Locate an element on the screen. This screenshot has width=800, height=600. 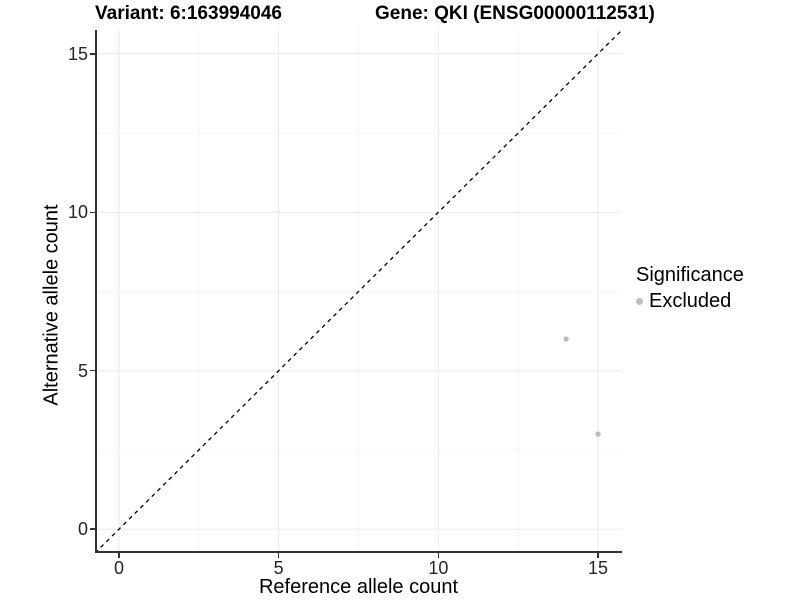
gene-title: Gene: QKI (ENSG00000112531) is located at coordinates (515, 13).